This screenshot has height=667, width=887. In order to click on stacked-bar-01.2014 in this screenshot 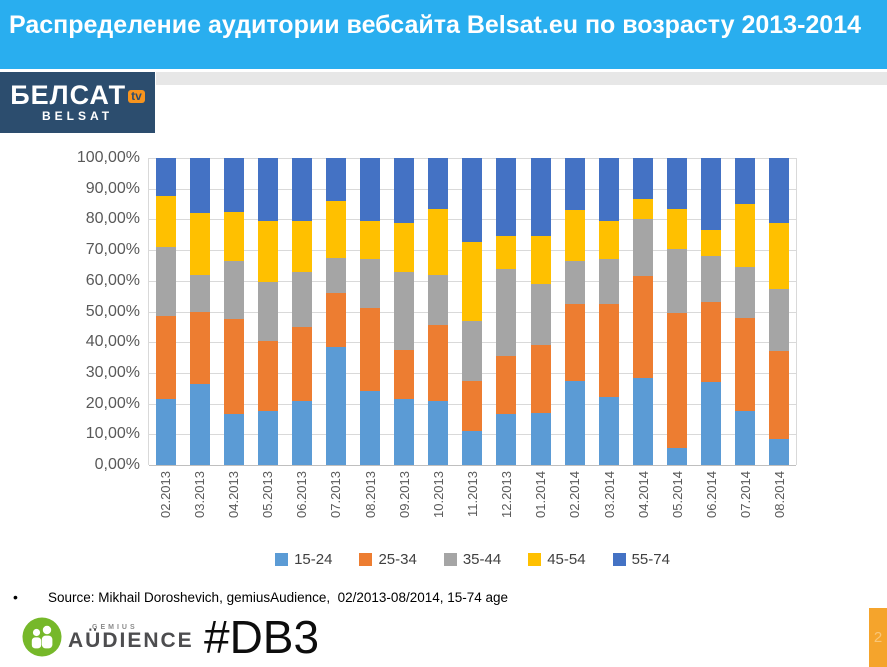, I will do `click(540, 311)`.